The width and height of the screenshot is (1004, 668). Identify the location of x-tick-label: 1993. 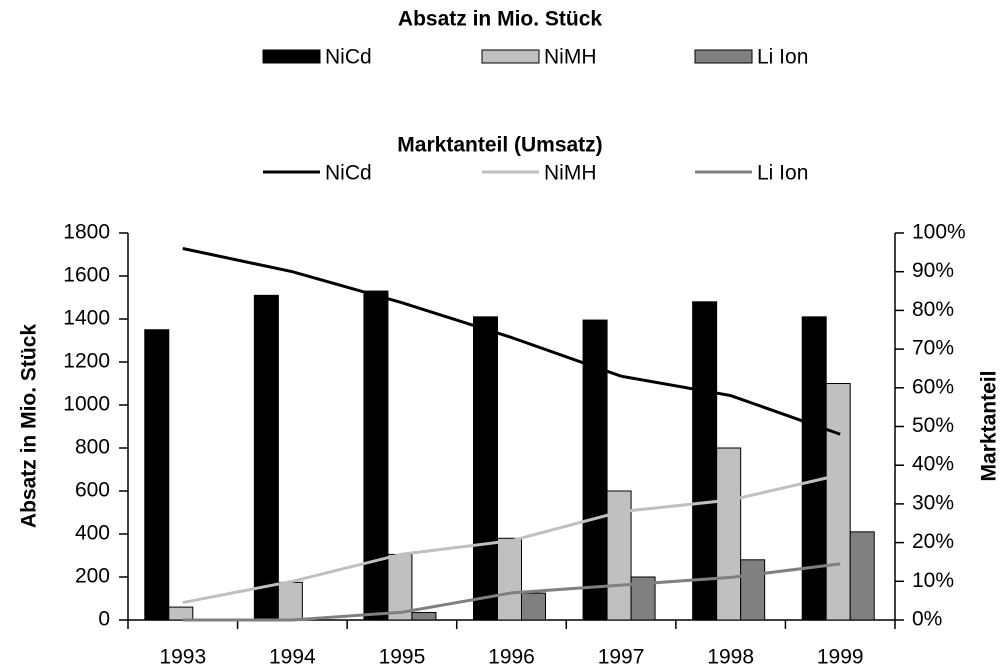
(182, 657).